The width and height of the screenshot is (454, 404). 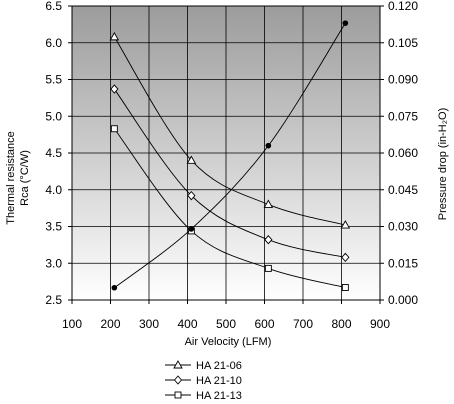 I want to click on y-axis-left-label-line1: Thermal resistance, so click(x=11, y=178).